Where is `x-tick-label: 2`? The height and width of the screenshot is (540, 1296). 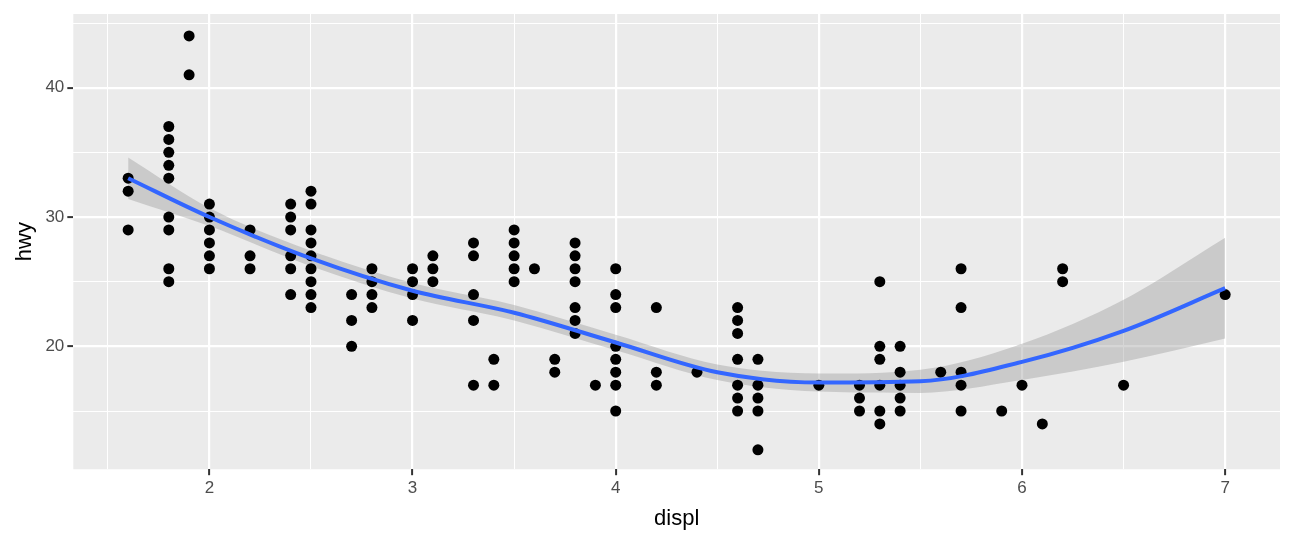 x-tick-label: 2 is located at coordinates (209, 488).